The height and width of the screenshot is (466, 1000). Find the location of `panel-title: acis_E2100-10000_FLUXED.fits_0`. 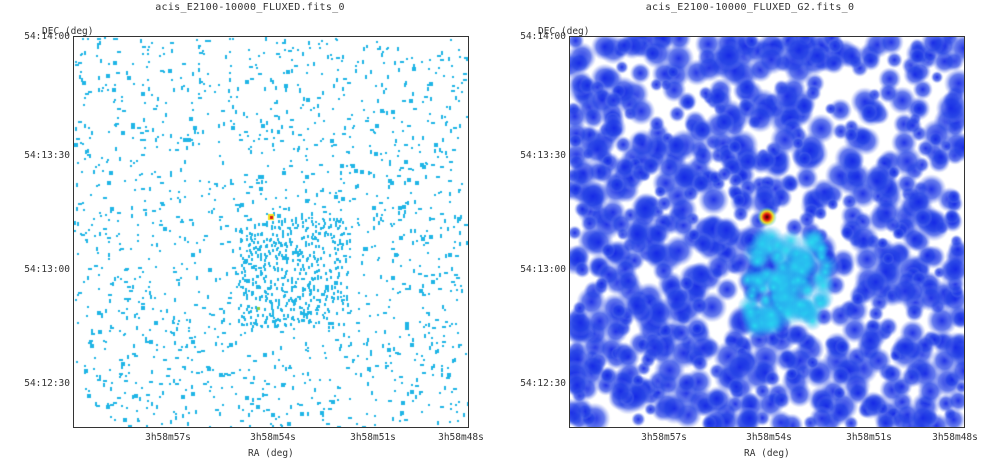

panel-title: acis_E2100-10000_FLUXED.fits_0 is located at coordinates (250, 7).